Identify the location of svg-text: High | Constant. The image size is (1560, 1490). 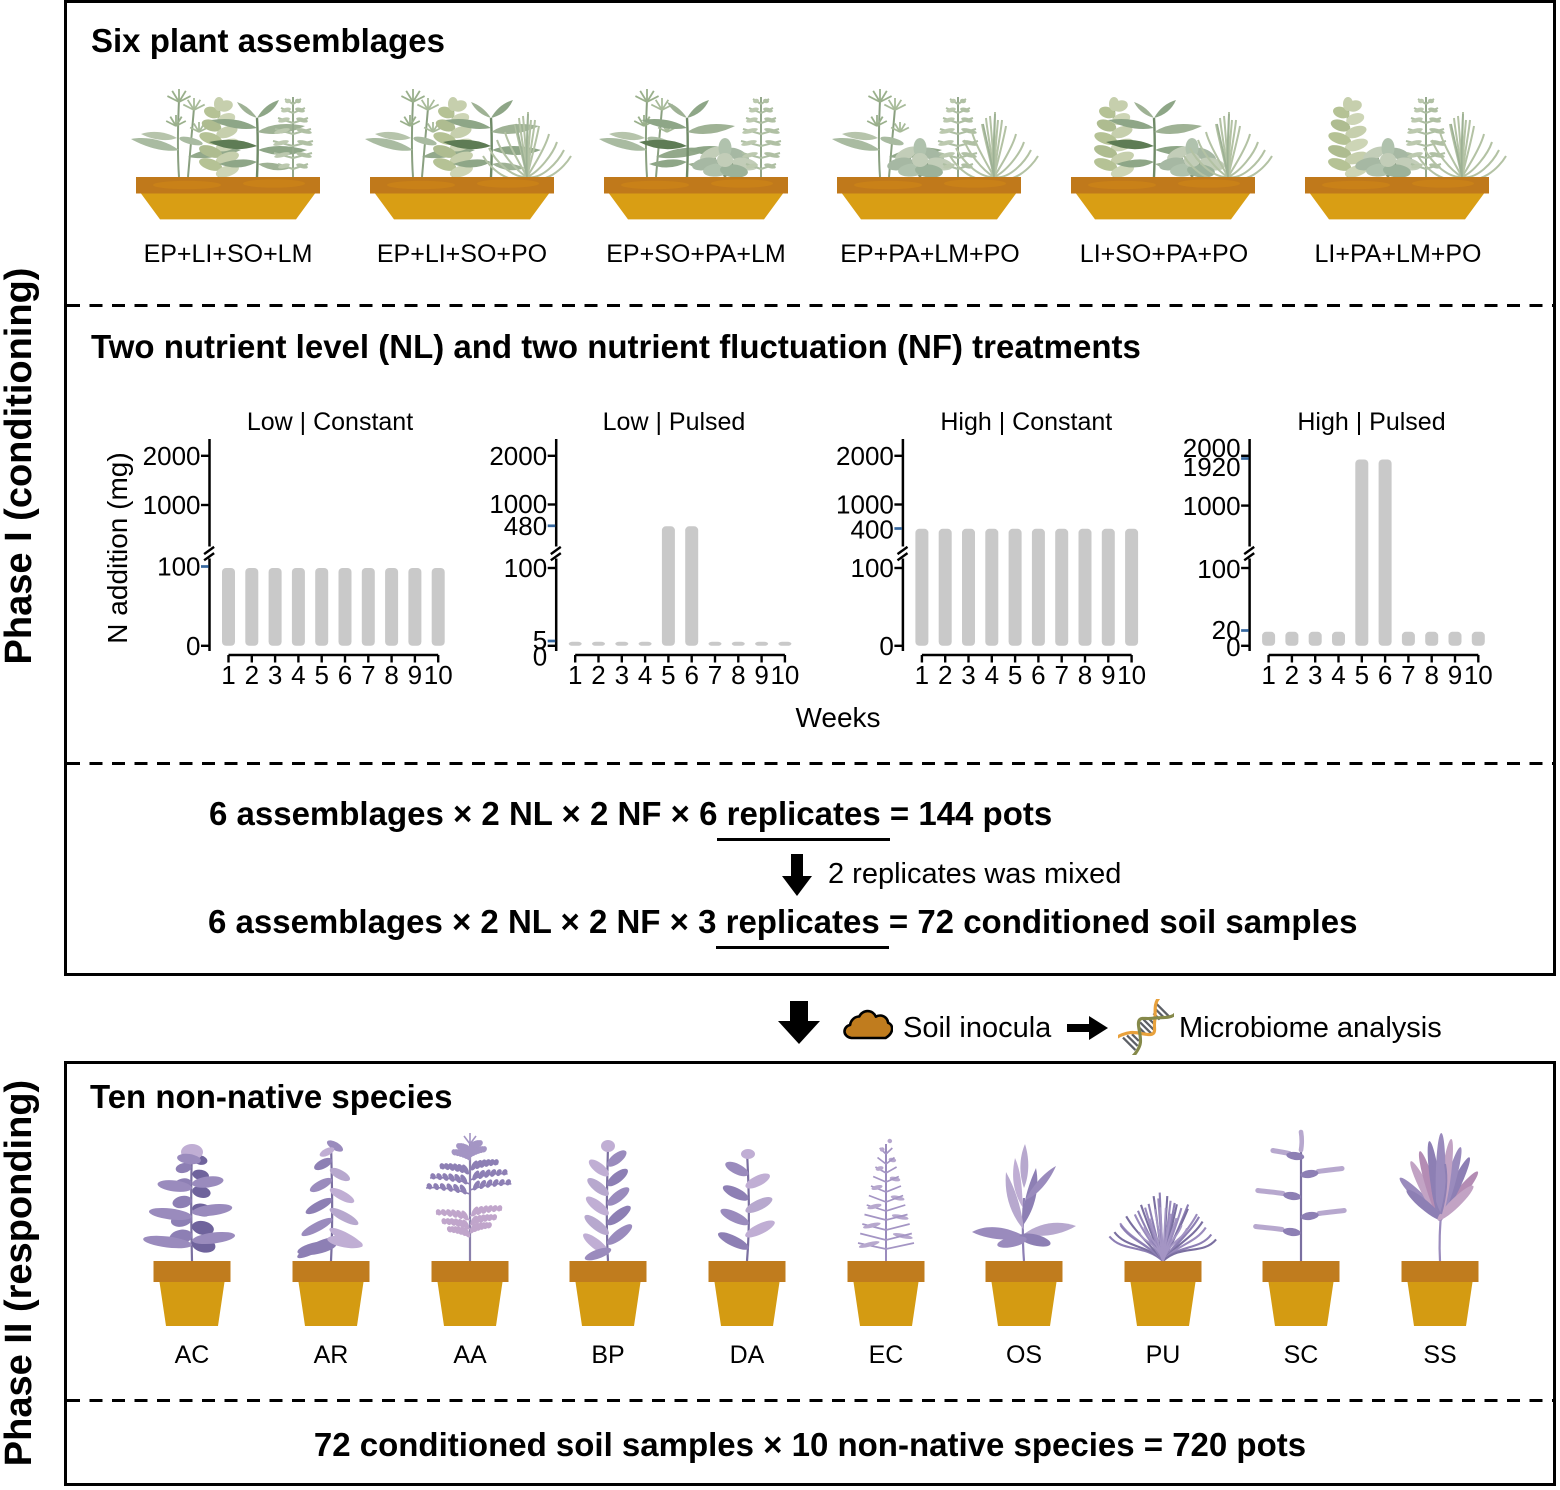
(1026, 422).